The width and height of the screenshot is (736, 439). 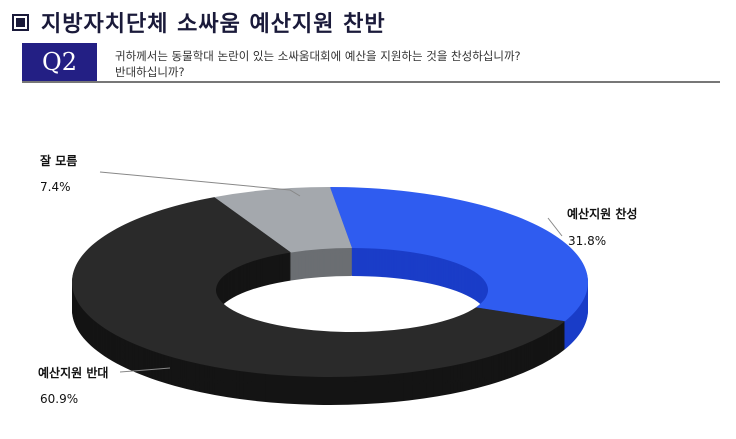 What do you see at coordinates (55, 187) in the screenshot?
I see `label-value-unknown: 7.4%` at bounding box center [55, 187].